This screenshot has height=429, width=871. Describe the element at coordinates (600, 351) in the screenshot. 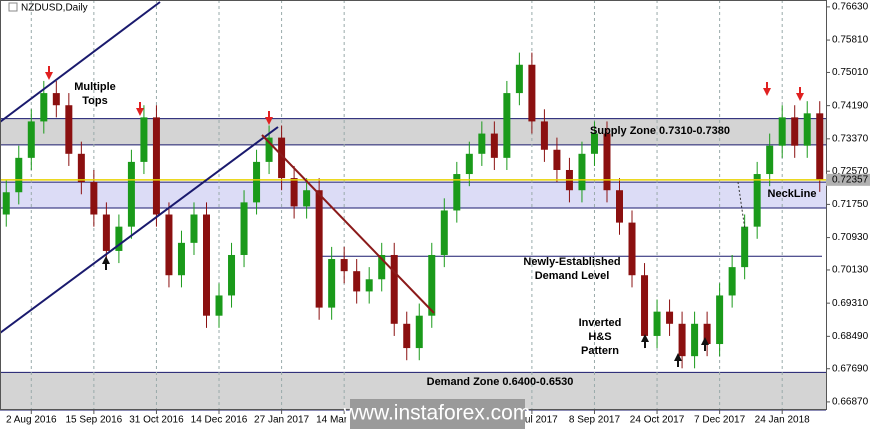

I see `annotation: Pattern` at that location.